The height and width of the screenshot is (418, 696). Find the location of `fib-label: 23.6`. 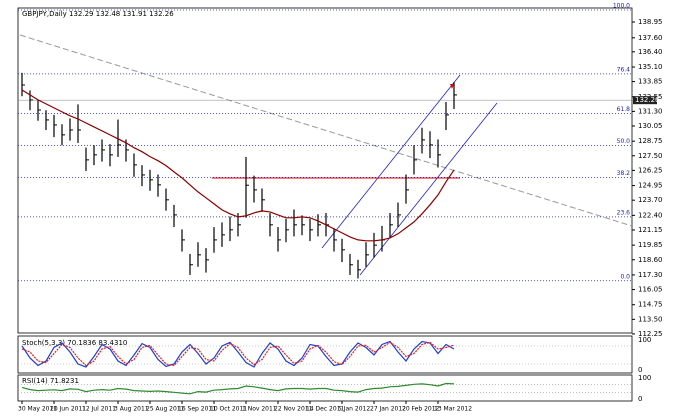

fib-label: 23.6 is located at coordinates (624, 212).